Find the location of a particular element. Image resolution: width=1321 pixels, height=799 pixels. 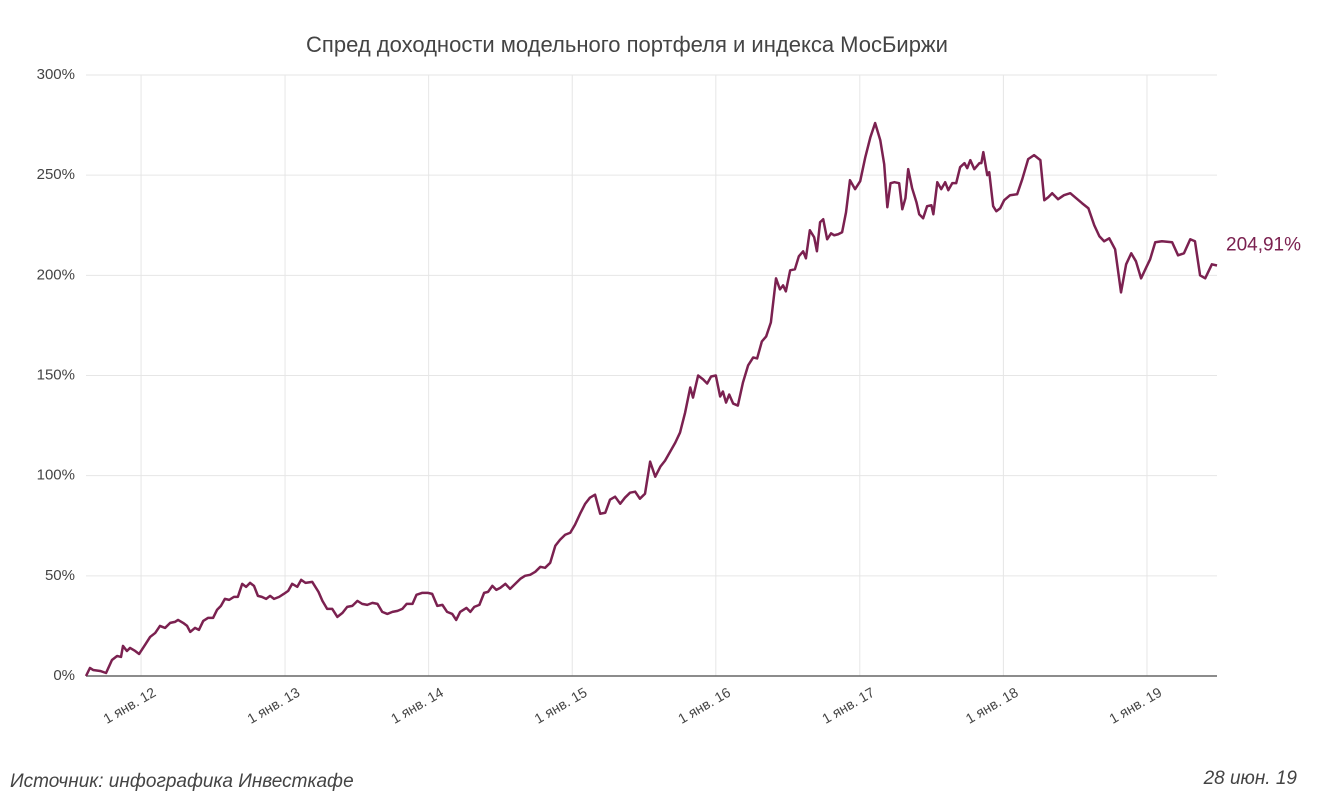

y-tick-label: 100% is located at coordinates (56, 475).